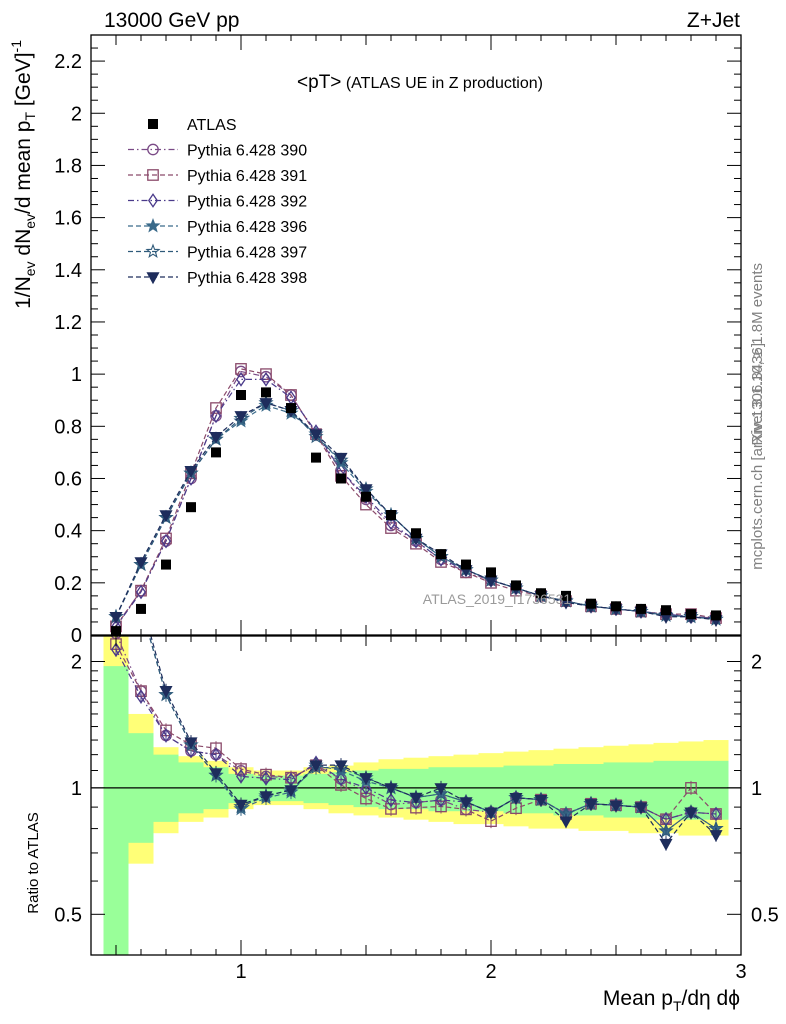 Image resolution: width=786 pixels, height=1024 pixels. Describe the element at coordinates (765, 915) in the screenshot. I see `y-tick-label-lower-right: 0.5` at that location.